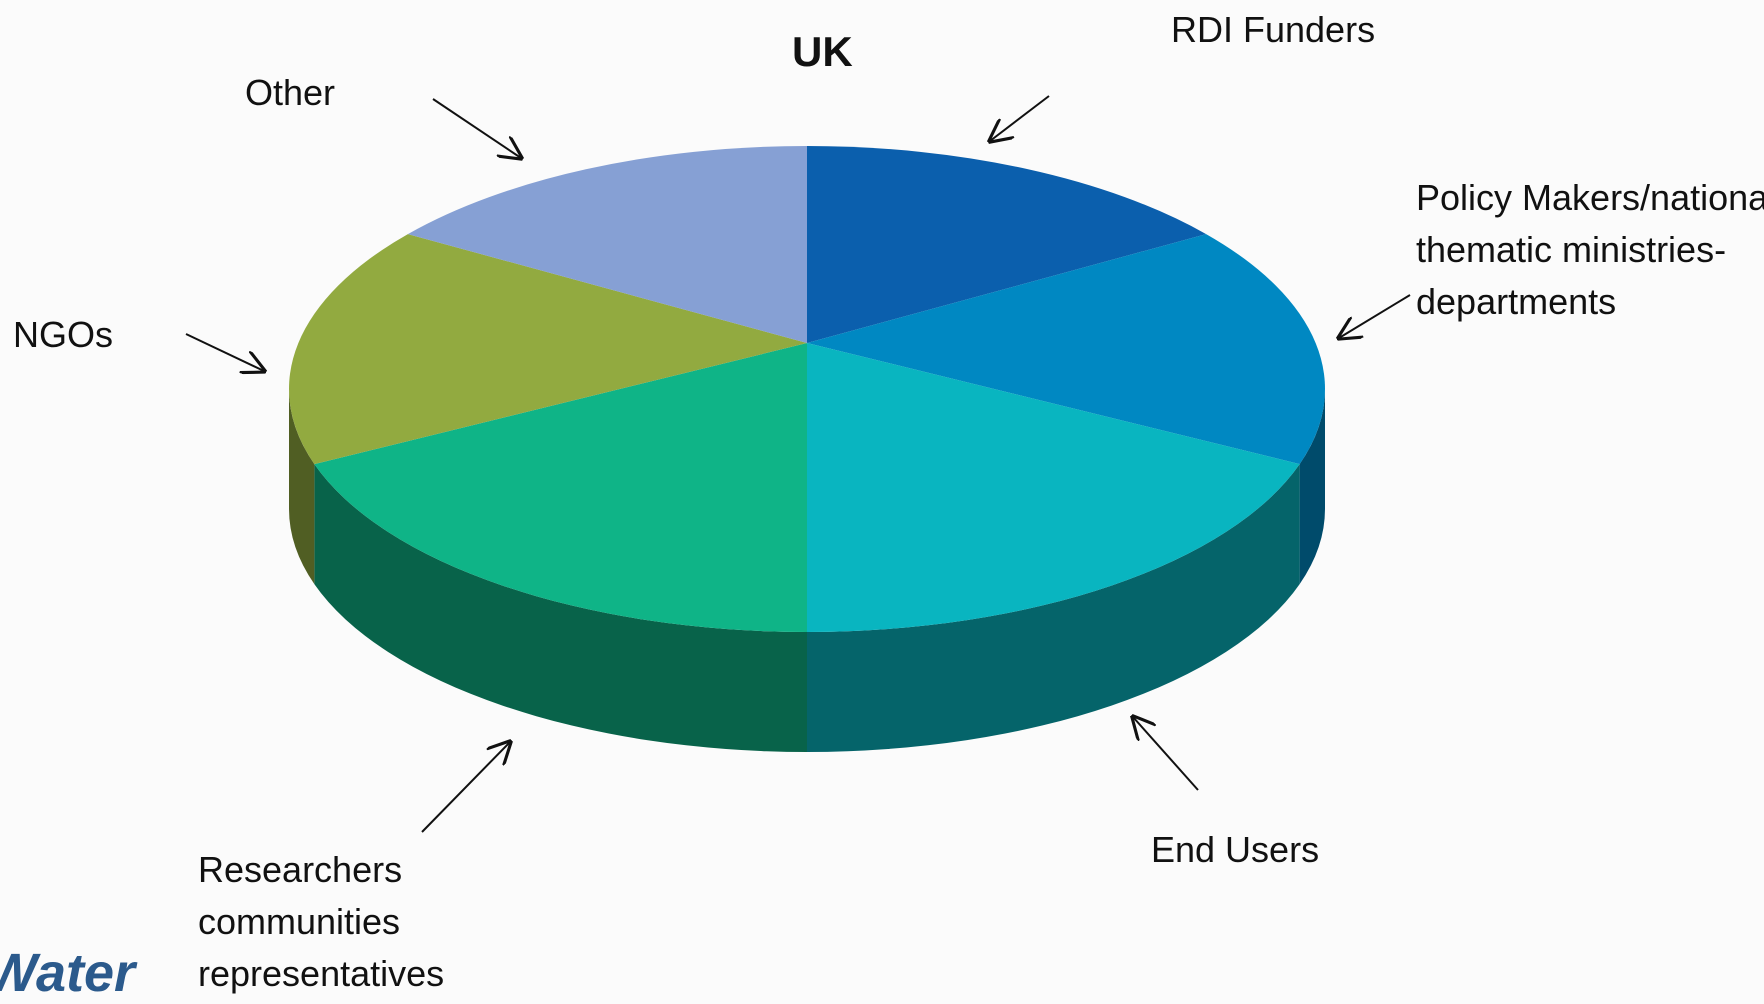 This screenshot has width=1764, height=1004. I want to click on slice-label: Researchers communities representatives, so click(321, 921).